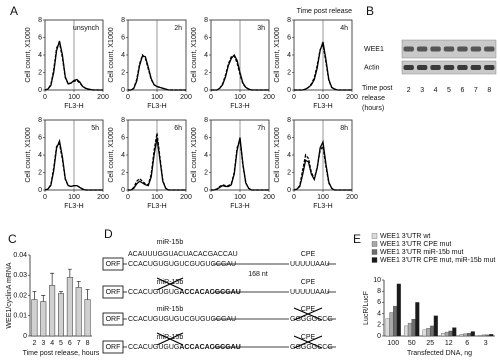 The height and width of the screenshot is (363, 500). Describe the element at coordinates (79, 343) in the screenshot. I see `x-tick-label: 7` at that location.